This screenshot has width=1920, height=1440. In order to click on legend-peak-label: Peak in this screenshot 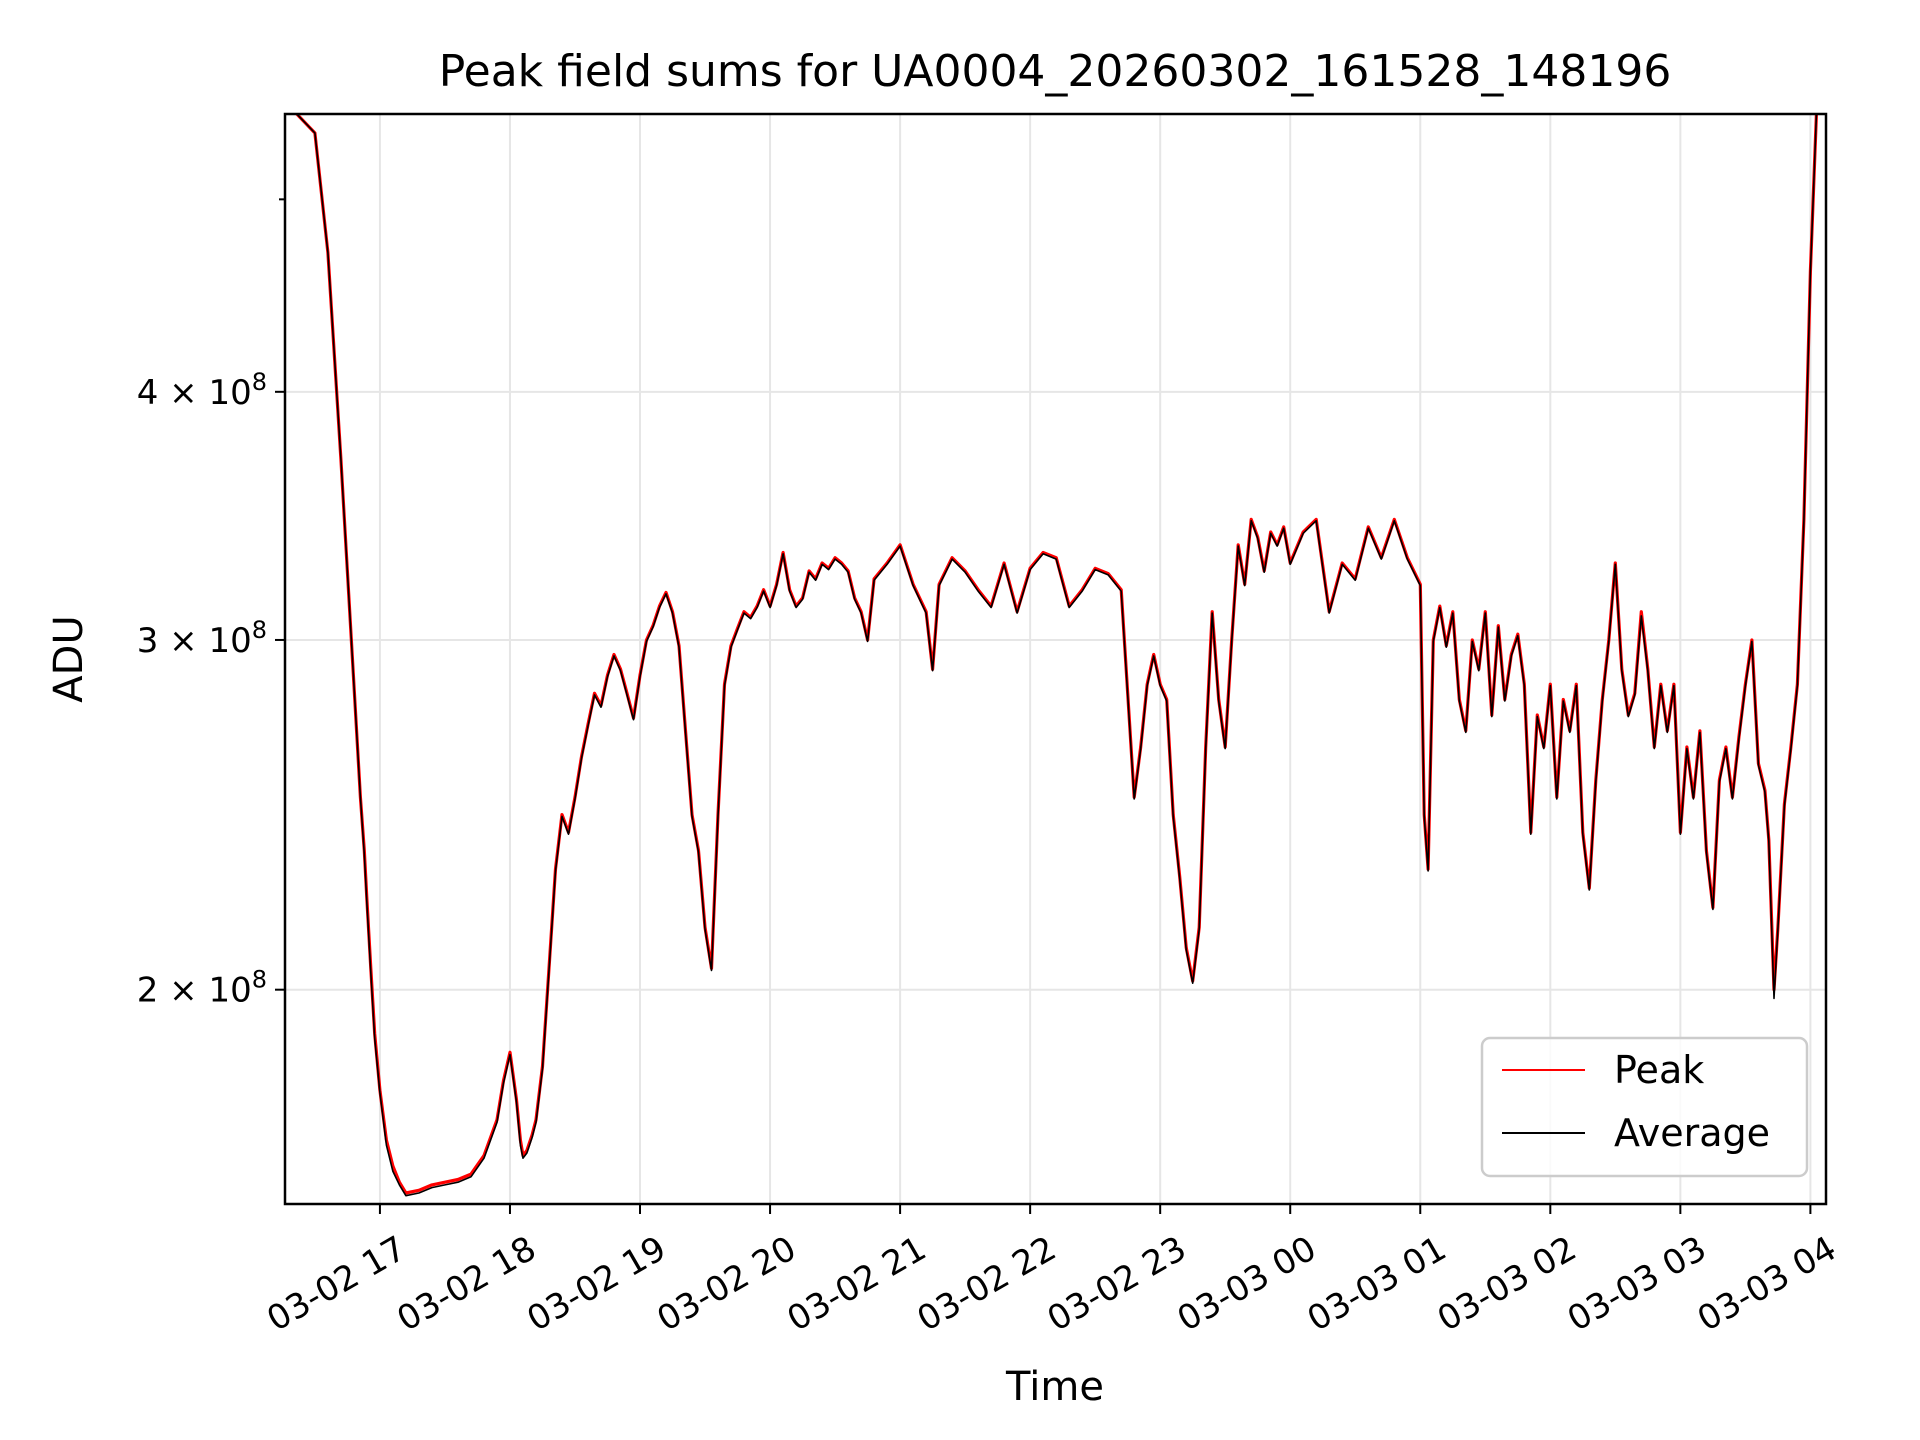, I will do `click(1659, 1070)`.